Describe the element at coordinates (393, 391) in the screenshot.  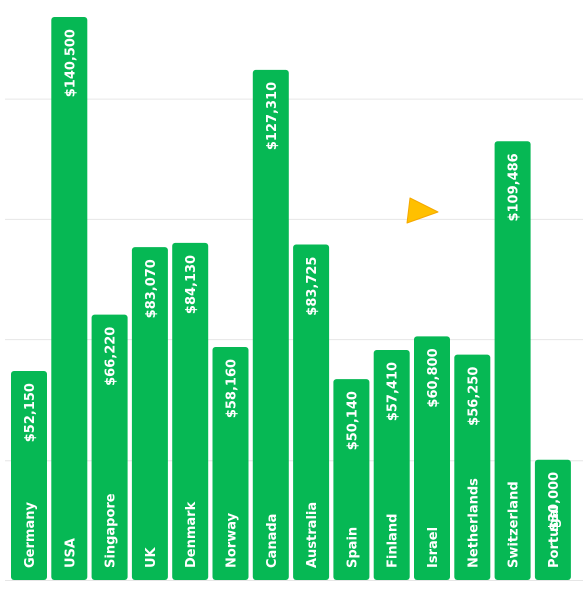
I see `value-label: $57,410` at that location.